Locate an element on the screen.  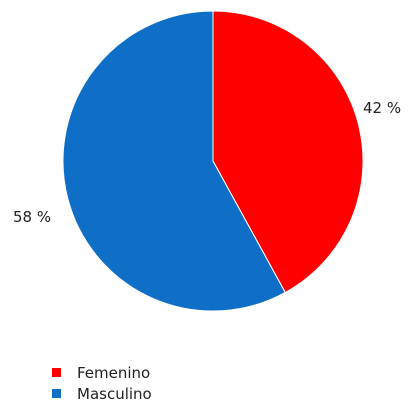
legend-swatch-masculino is located at coordinates (56, 393).